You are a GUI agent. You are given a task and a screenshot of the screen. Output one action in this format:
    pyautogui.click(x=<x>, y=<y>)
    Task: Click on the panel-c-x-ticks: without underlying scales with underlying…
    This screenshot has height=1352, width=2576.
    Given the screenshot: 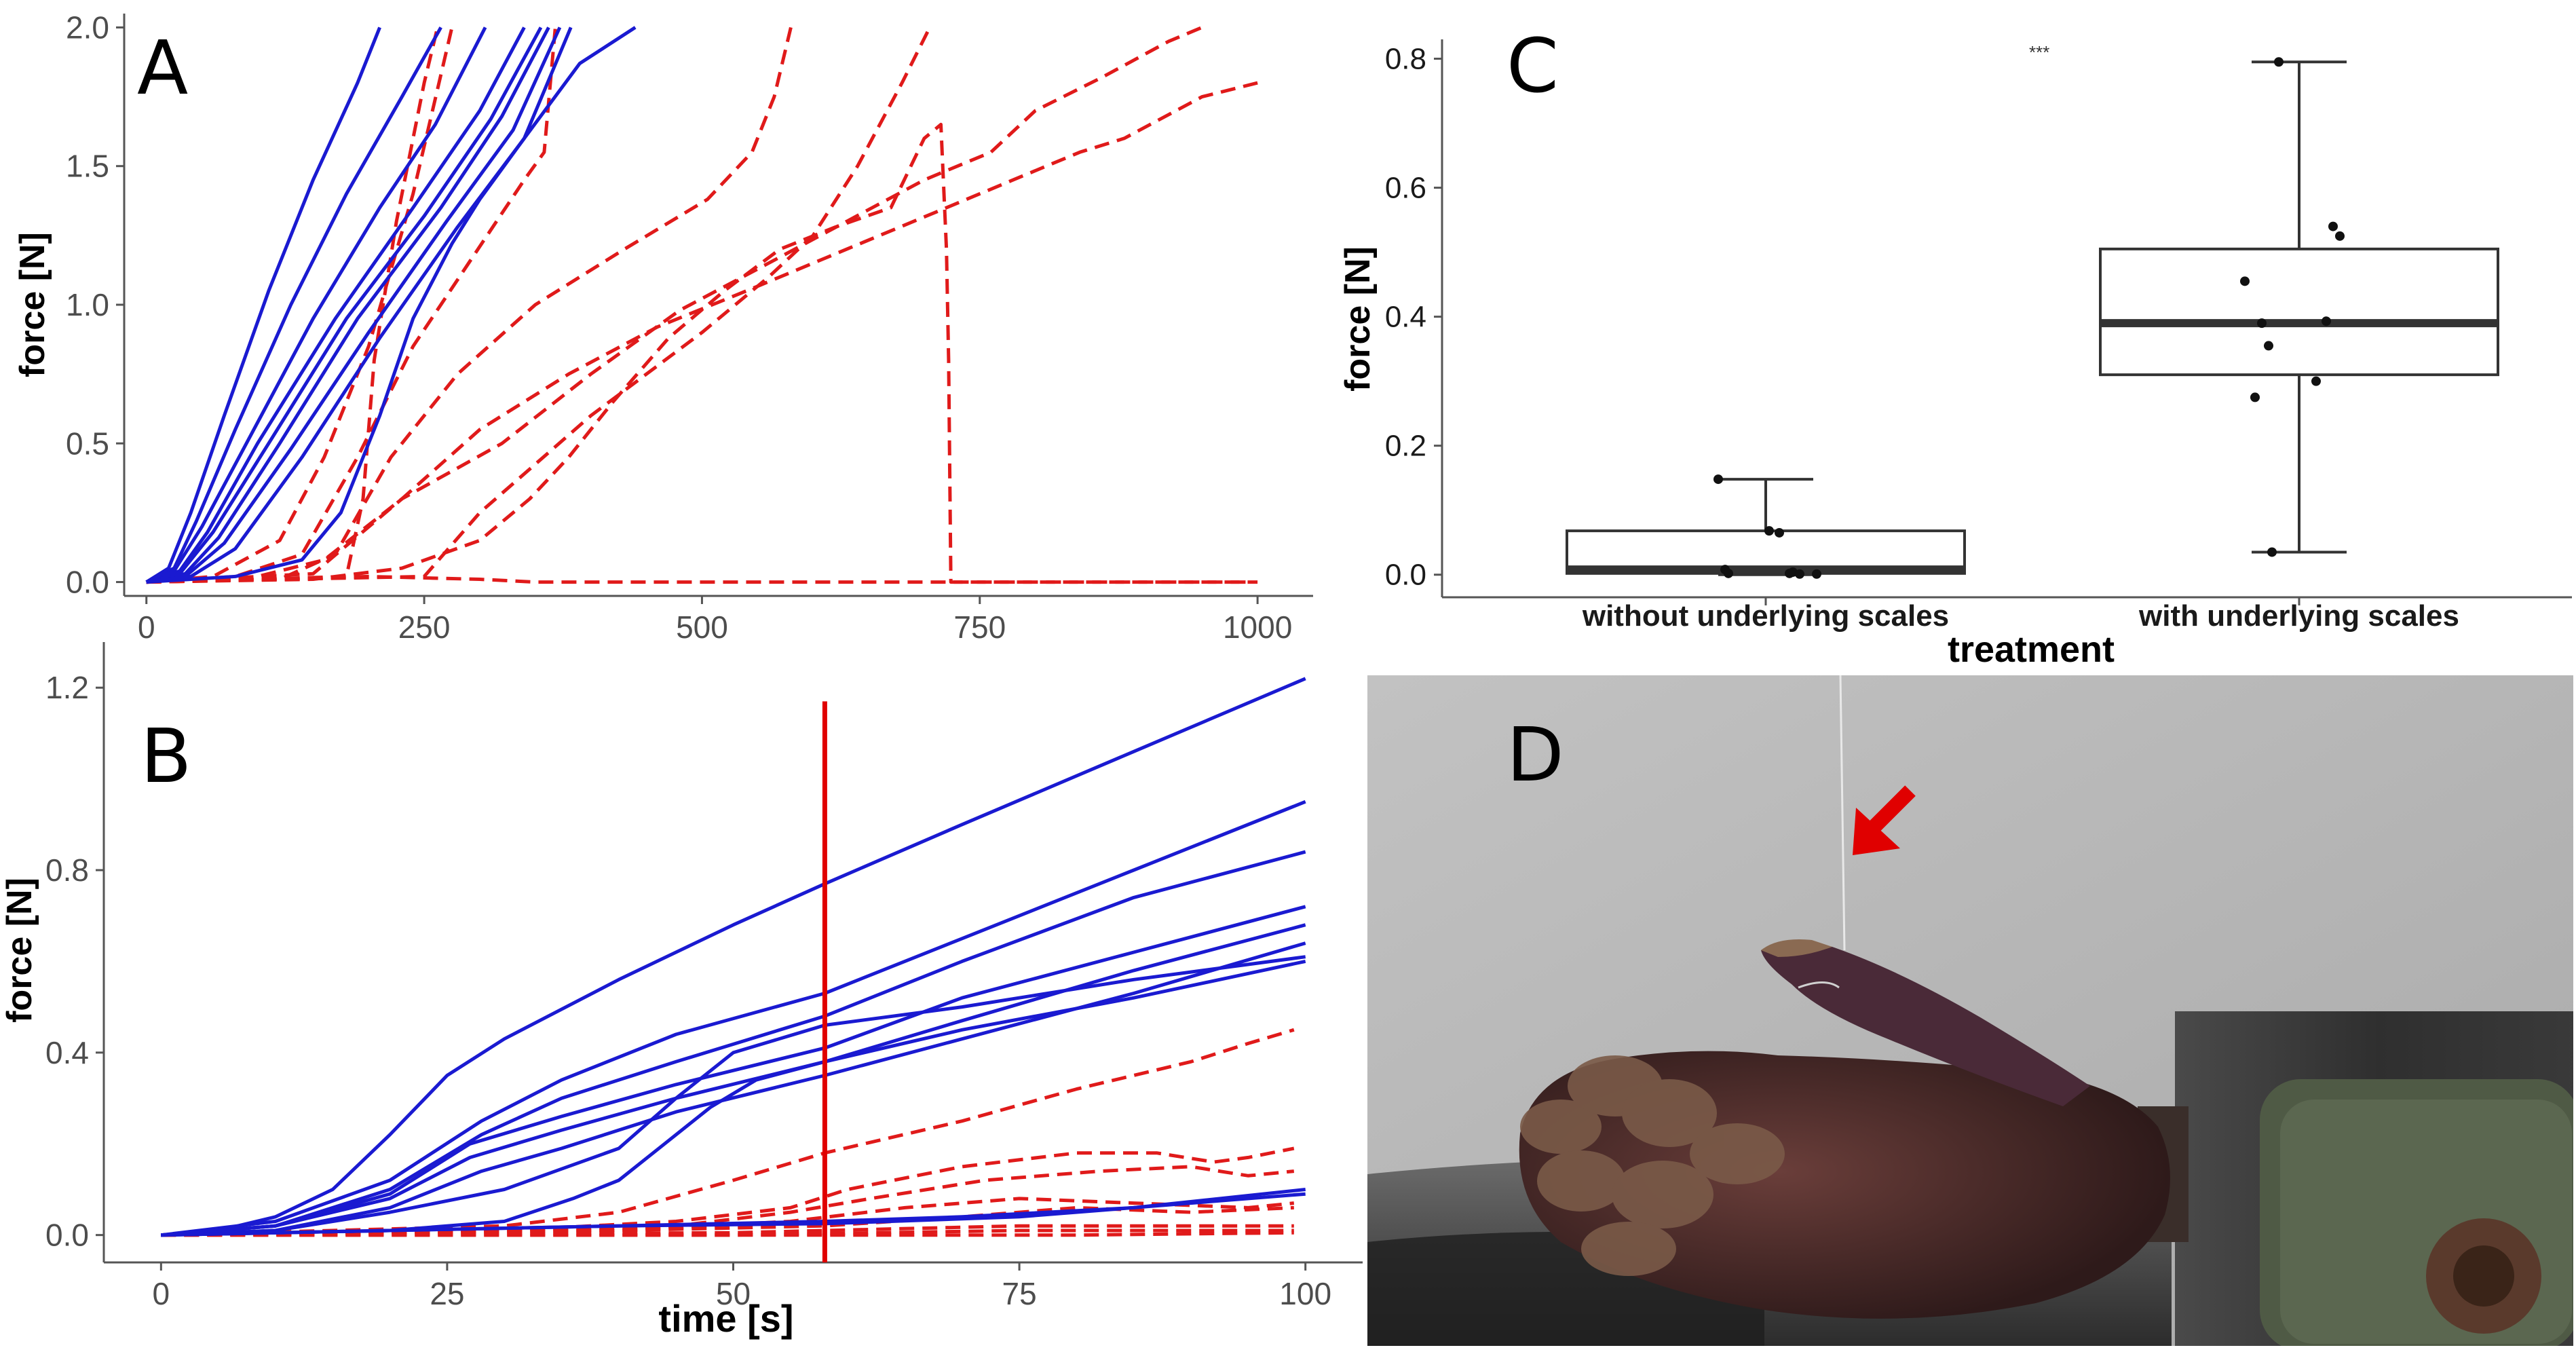 What is the action you would take?
    pyautogui.click(x=2021, y=615)
    